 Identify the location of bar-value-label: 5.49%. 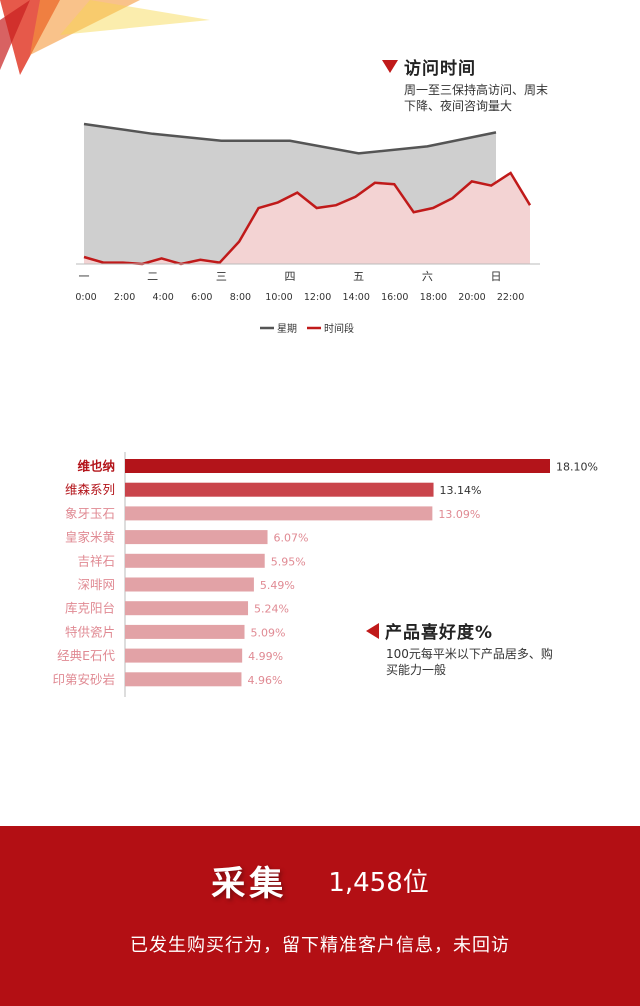
(277, 585).